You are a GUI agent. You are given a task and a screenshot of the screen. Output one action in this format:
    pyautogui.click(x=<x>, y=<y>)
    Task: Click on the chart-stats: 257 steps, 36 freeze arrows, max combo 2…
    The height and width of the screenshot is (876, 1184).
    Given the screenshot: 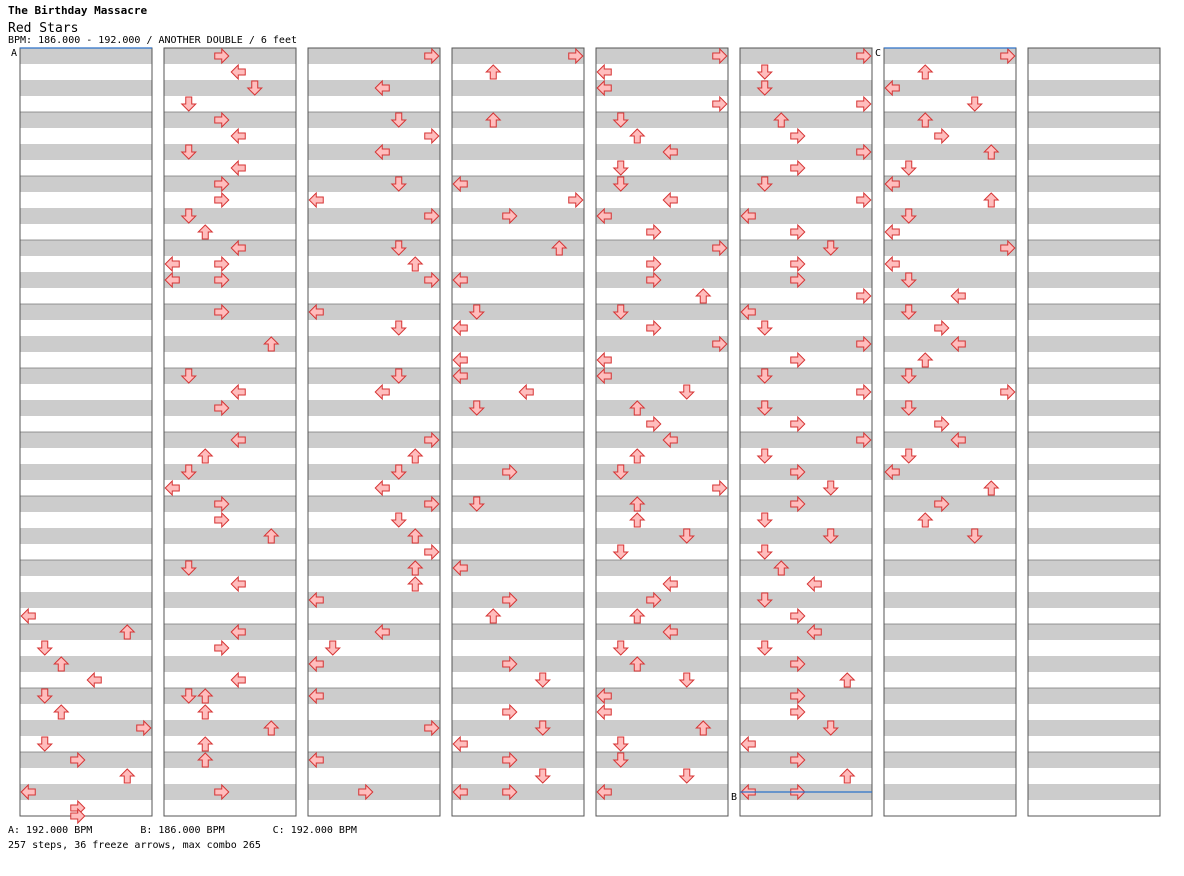 What is the action you would take?
    pyautogui.click(x=134, y=845)
    